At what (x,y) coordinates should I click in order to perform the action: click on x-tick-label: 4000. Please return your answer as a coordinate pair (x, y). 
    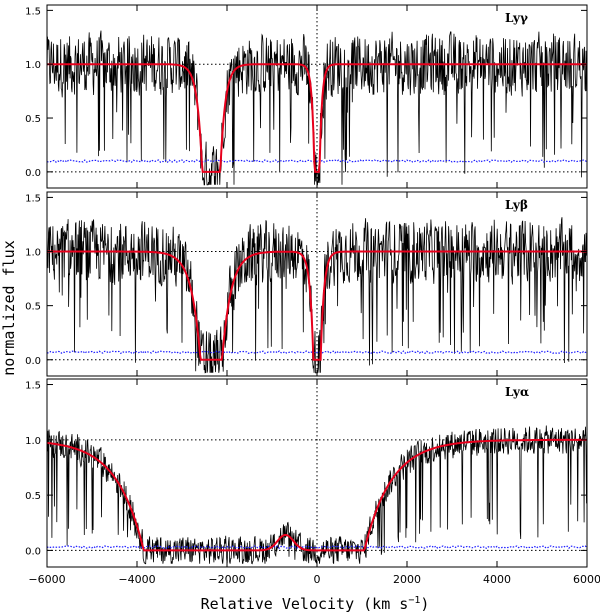
    Looking at the image, I should click on (497, 579).